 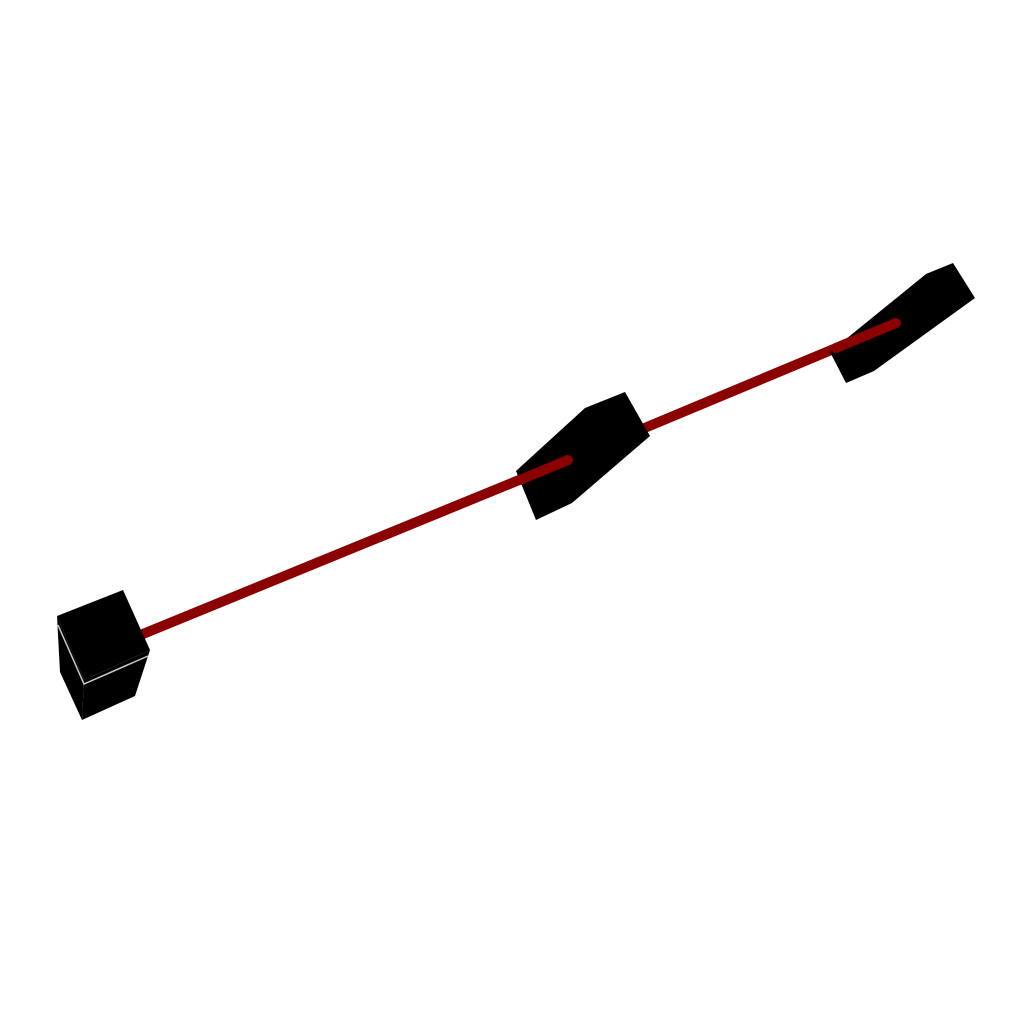 What do you see at coordinates (70, 668) in the screenshot?
I see `base-block-side-face` at bounding box center [70, 668].